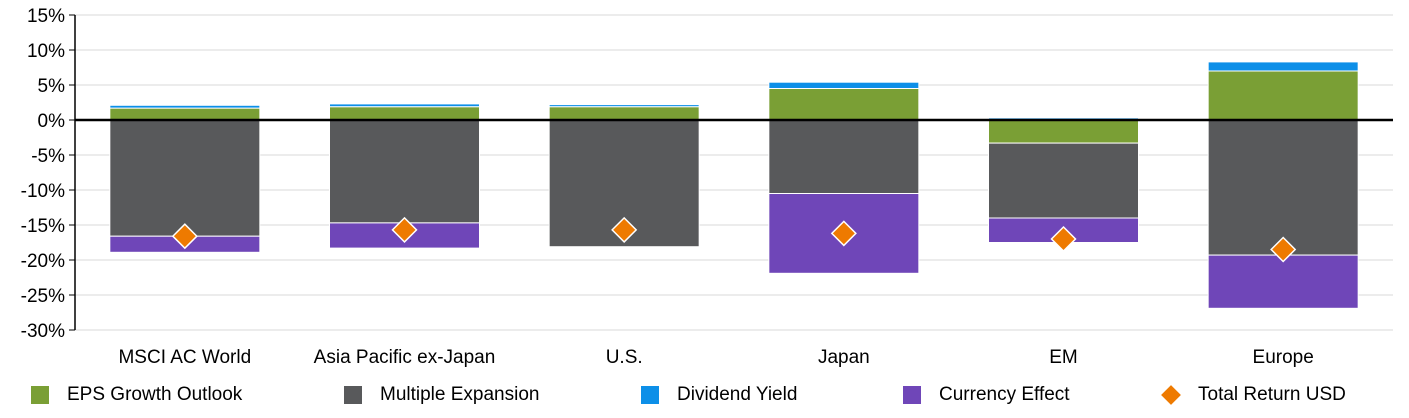 The width and height of the screenshot is (1409, 418). Describe the element at coordinates (46, 51) in the screenshot. I see `y-tick-label: 10%` at that location.